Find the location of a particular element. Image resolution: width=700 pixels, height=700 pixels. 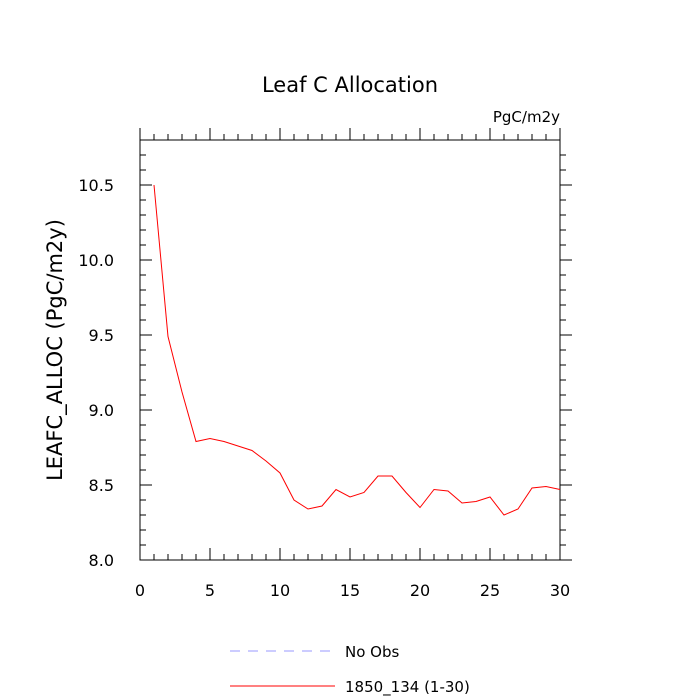

units-label: PgC/m2y is located at coordinates (526, 117).